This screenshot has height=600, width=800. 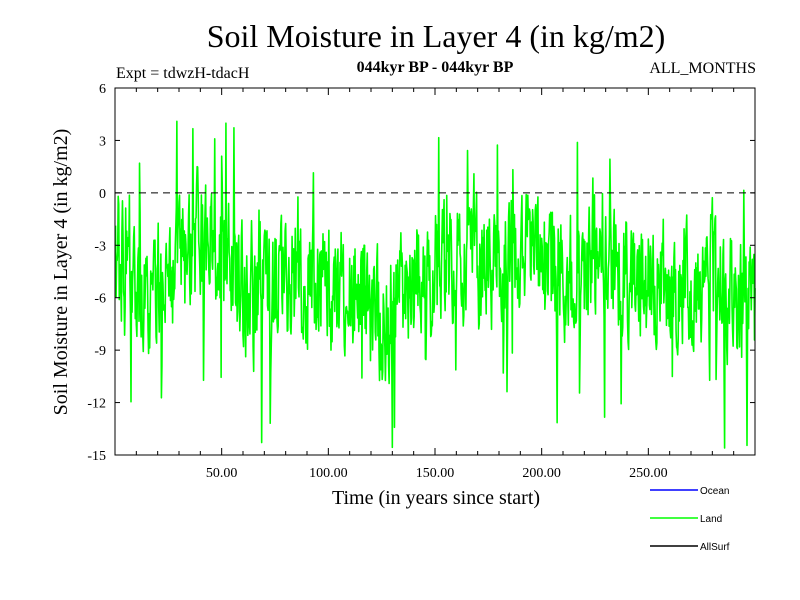 What do you see at coordinates (714, 491) in the screenshot?
I see `legend-label-ocean: Ocean` at bounding box center [714, 491].